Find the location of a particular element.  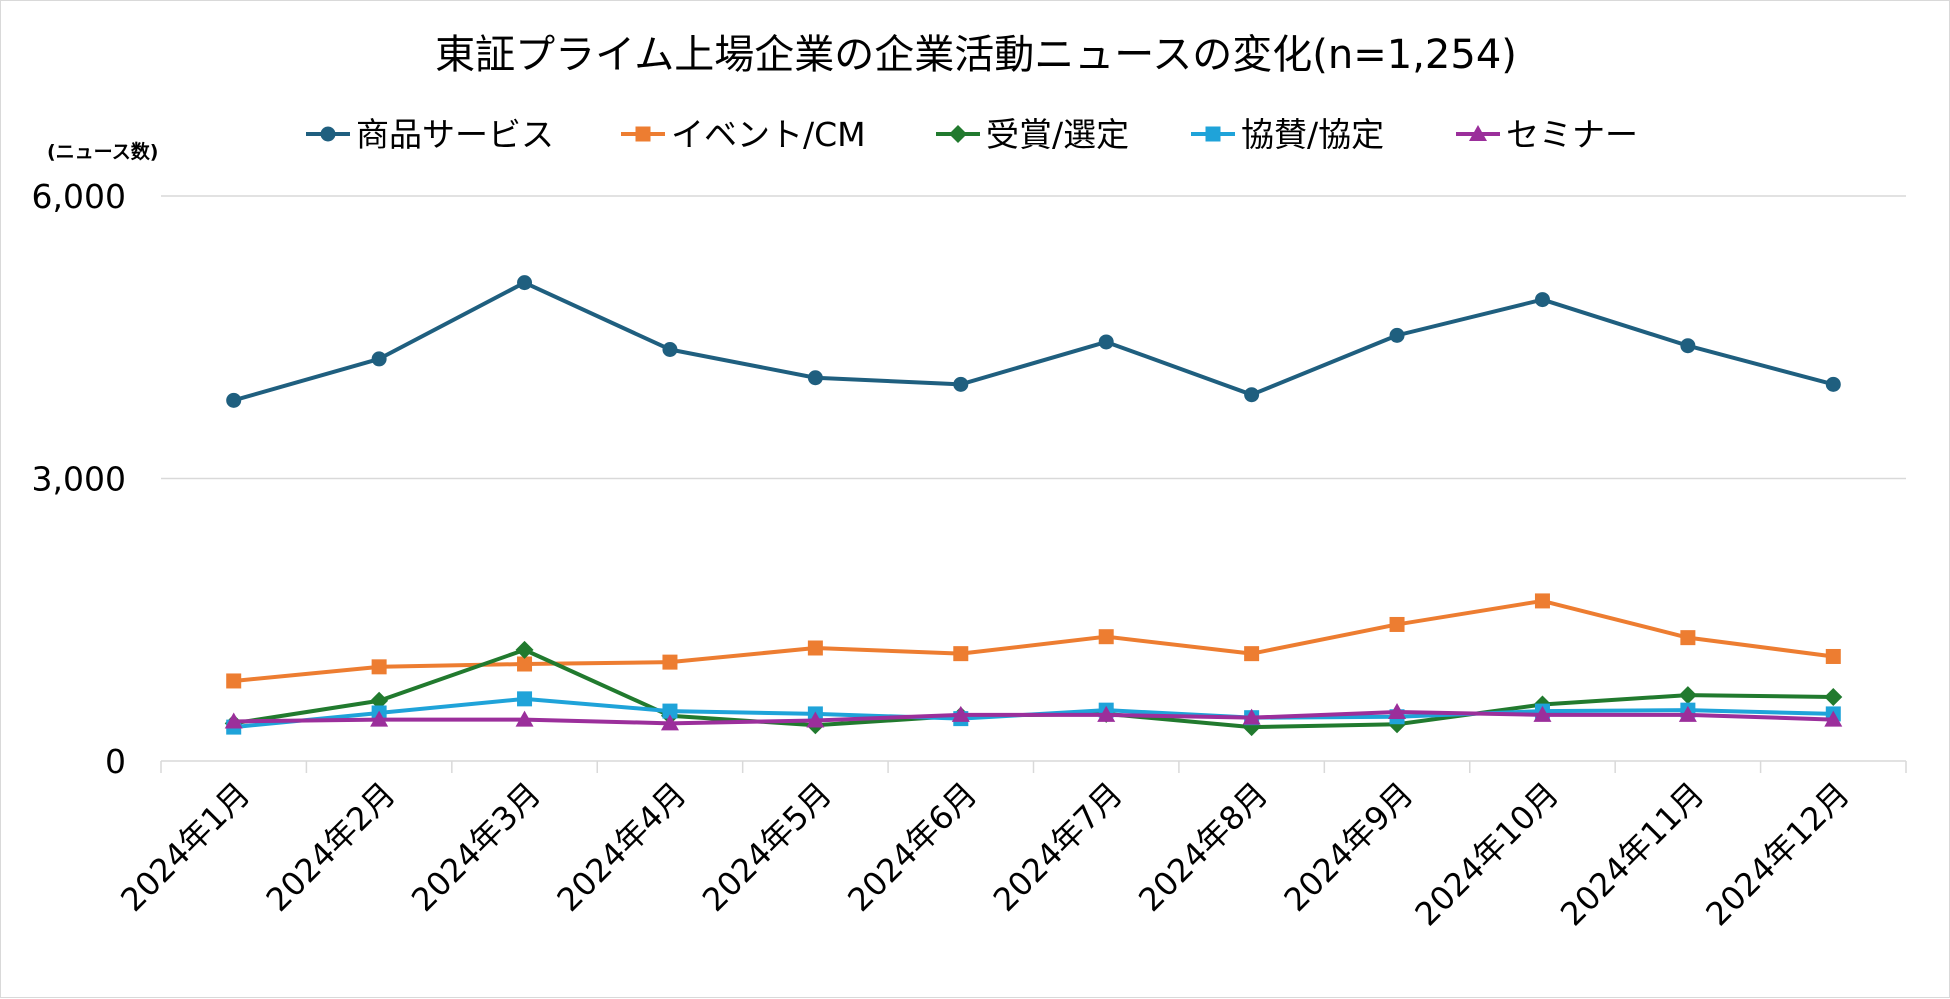

series-circle-1f5f7f is located at coordinates (1033, 341).